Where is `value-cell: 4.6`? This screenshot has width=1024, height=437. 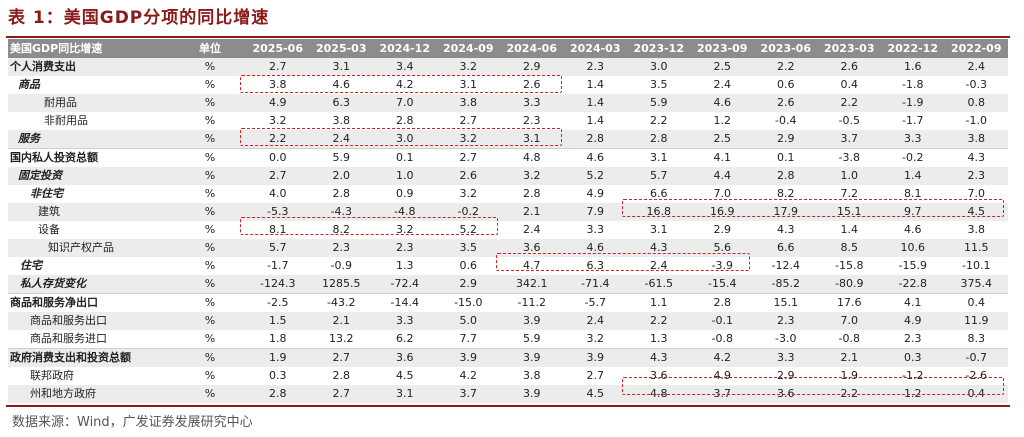
value-cell: 4.6 is located at coordinates (722, 103).